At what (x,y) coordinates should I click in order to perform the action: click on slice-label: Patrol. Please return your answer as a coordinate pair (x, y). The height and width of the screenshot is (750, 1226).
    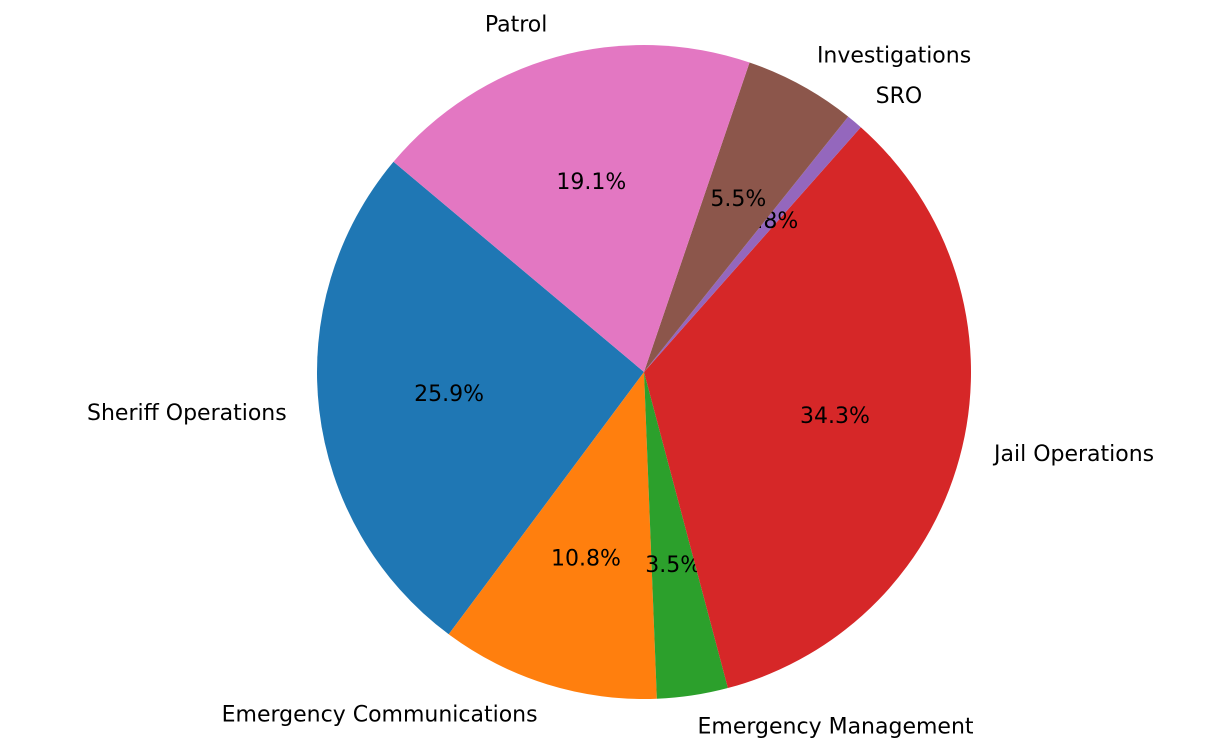
    Looking at the image, I should click on (516, 25).